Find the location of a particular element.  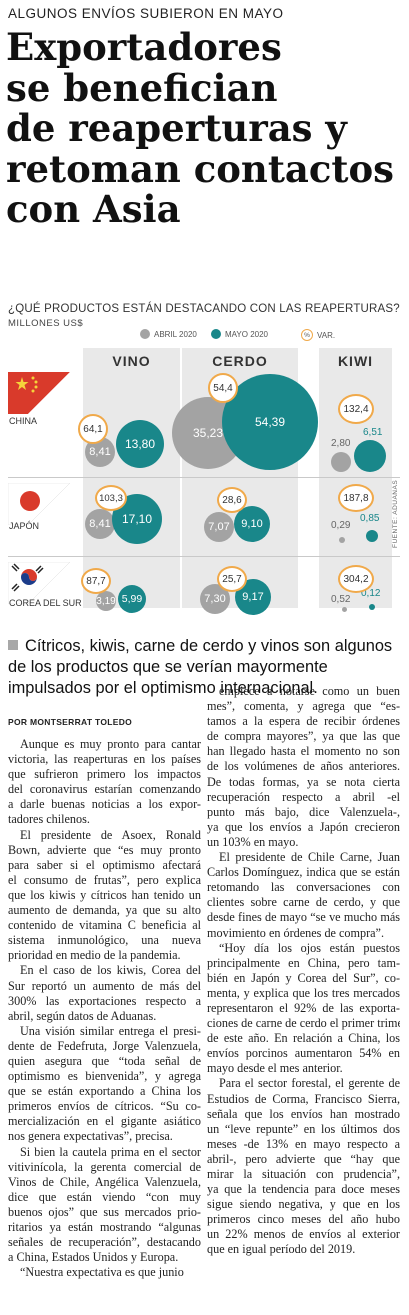

body-line: un 22% menos de envíos al exterior is located at coordinates (303, 1234).